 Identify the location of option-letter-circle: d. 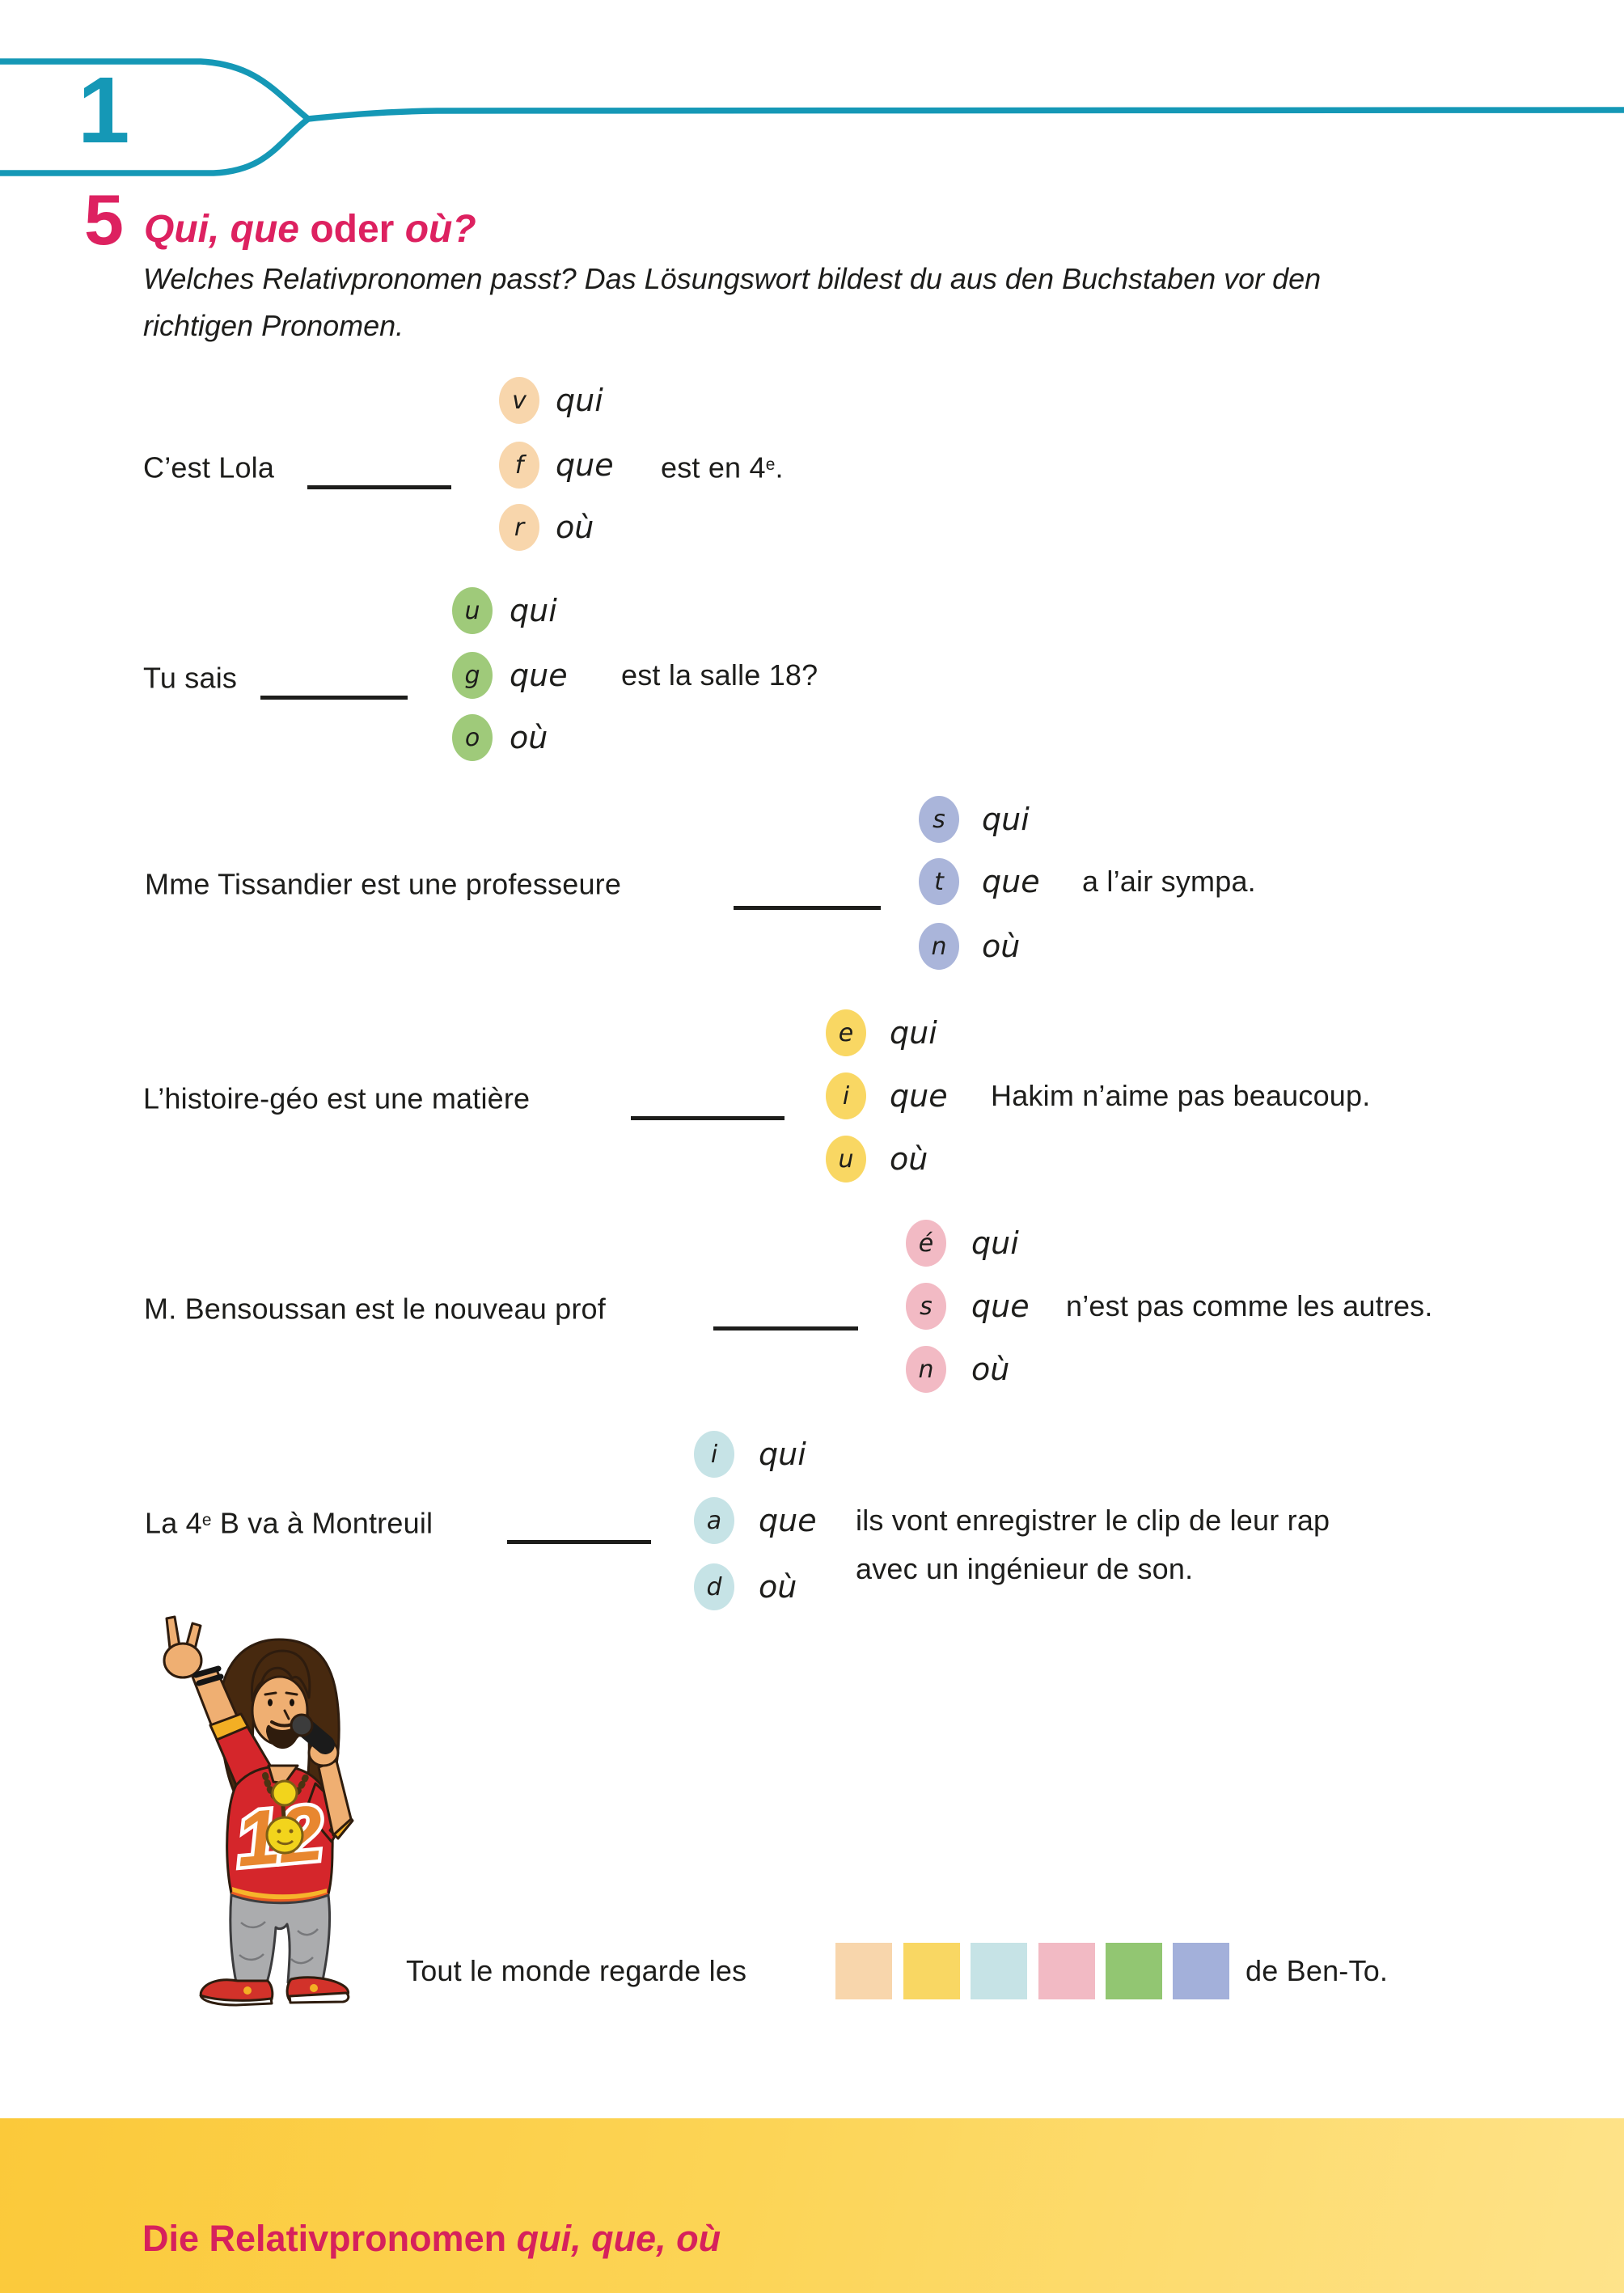
(714, 1586).